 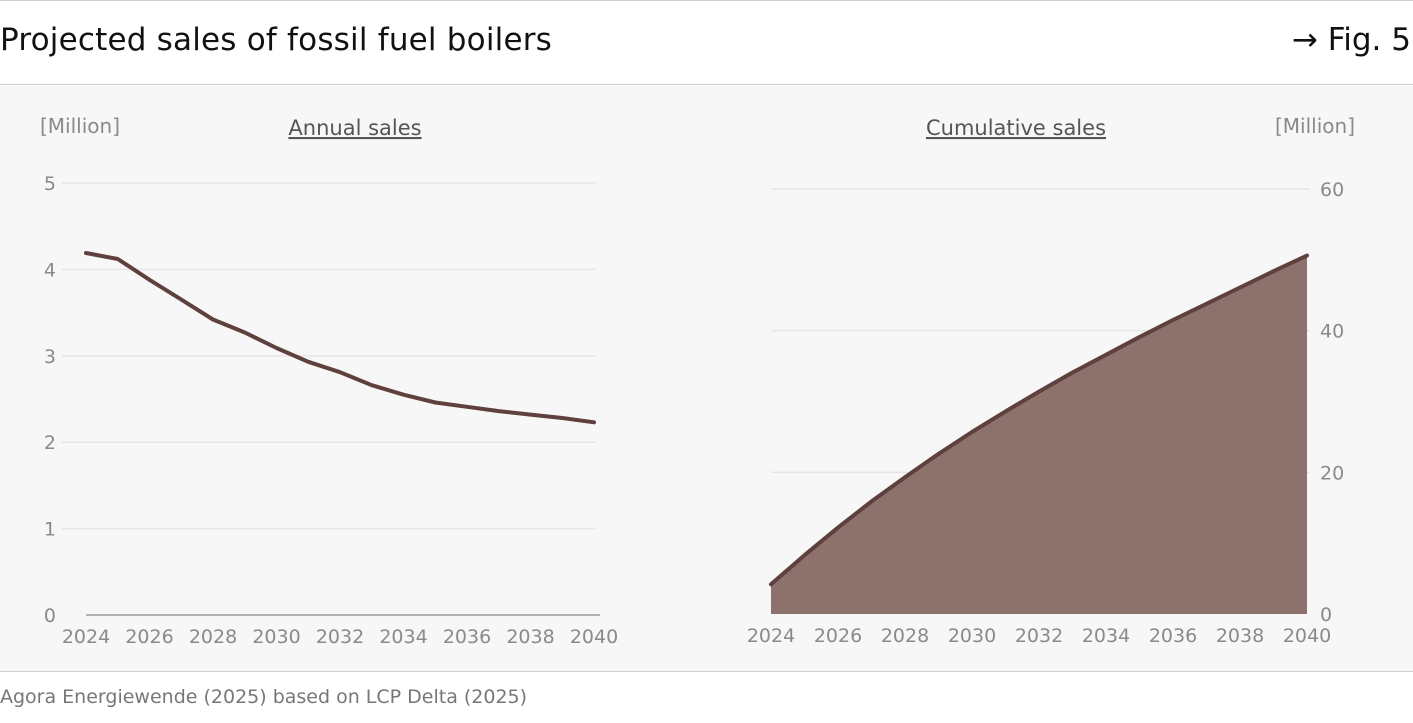 What do you see at coordinates (1016, 128) in the screenshot?
I see `chart-title: Cumulative sales` at bounding box center [1016, 128].